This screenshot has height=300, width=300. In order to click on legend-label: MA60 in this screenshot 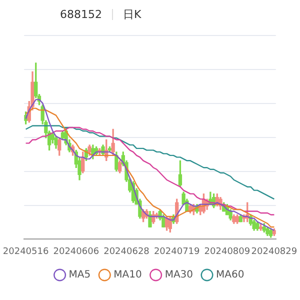, I will do `click(230, 275)`.